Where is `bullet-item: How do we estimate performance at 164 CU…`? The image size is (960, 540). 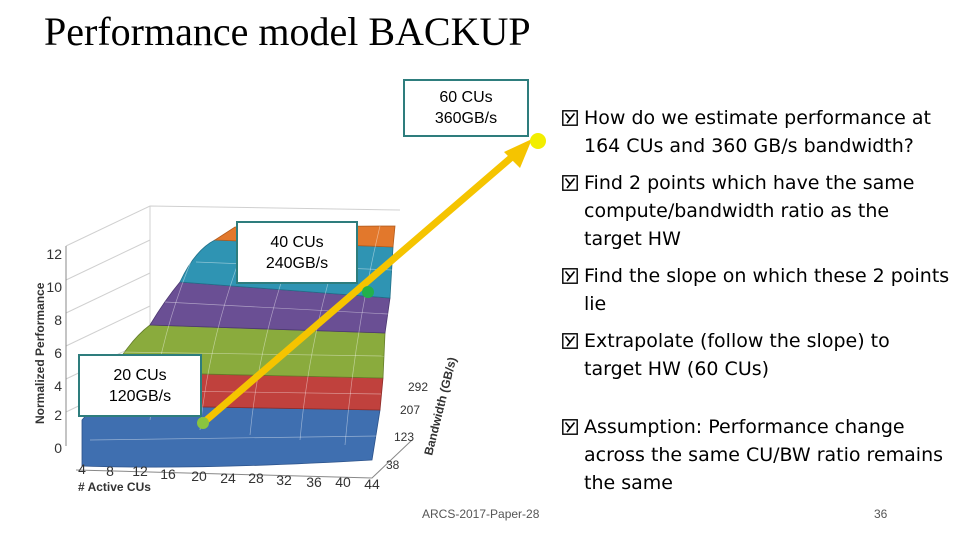 bullet-item: How do we estimate performance at 164 CU… is located at coordinates (757, 132).